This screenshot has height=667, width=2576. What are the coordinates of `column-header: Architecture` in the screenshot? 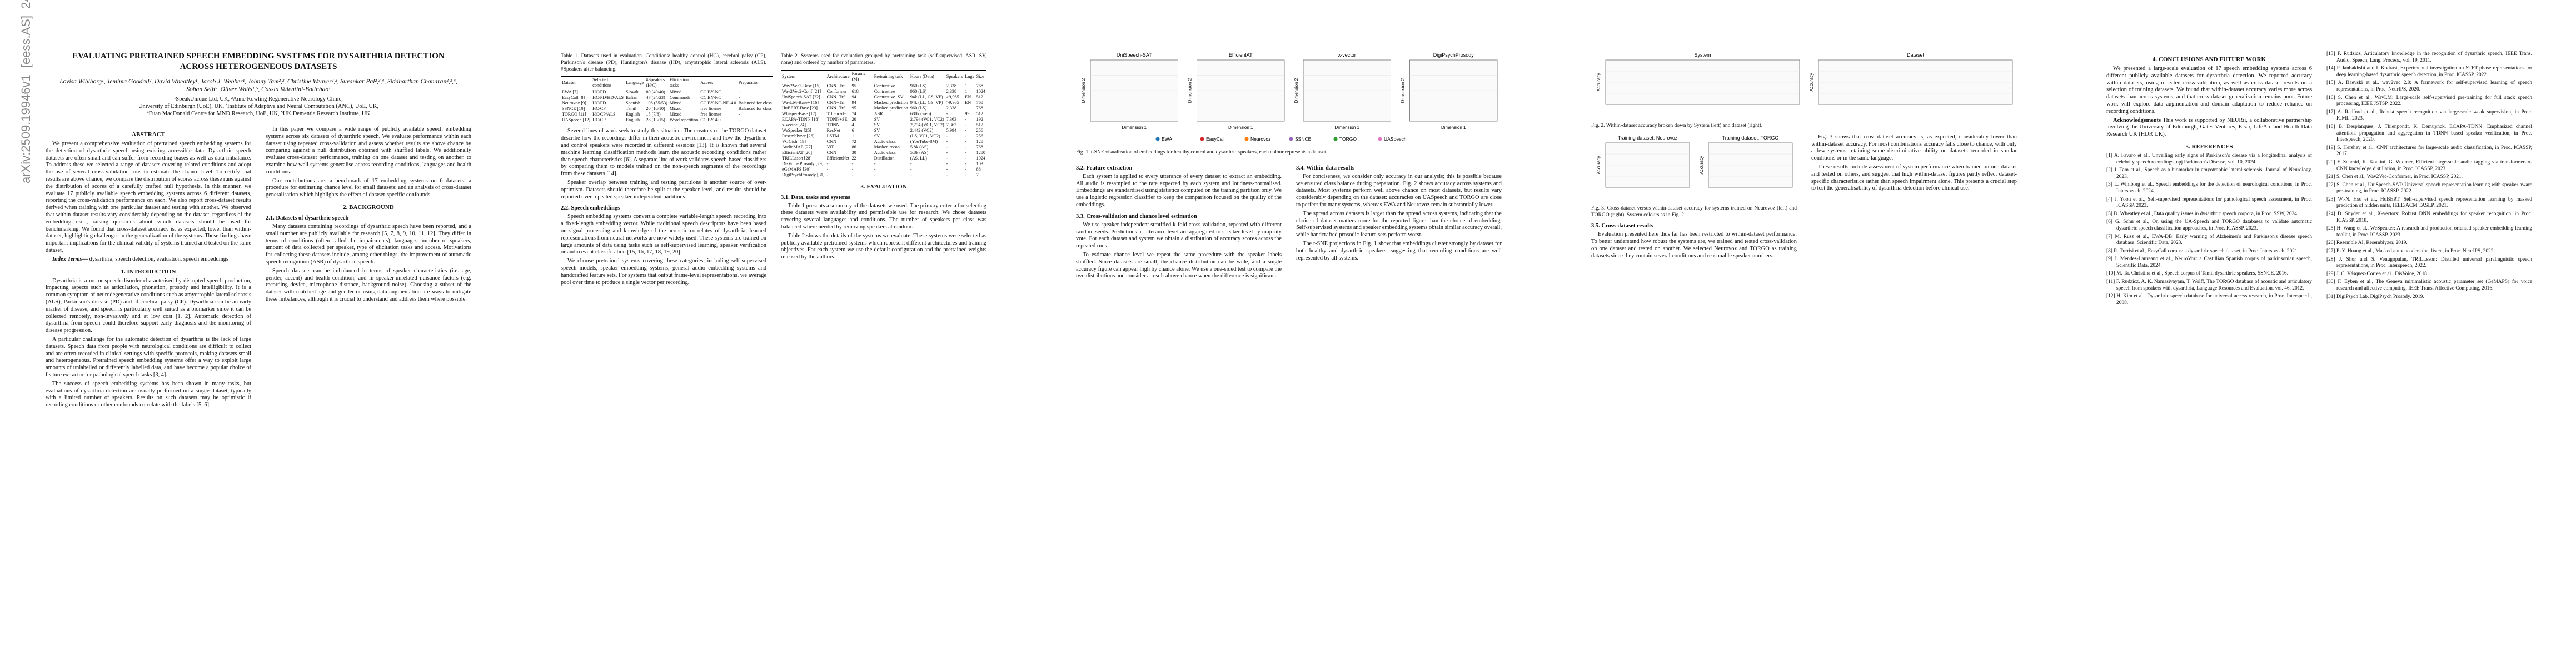 It's located at (838, 76).